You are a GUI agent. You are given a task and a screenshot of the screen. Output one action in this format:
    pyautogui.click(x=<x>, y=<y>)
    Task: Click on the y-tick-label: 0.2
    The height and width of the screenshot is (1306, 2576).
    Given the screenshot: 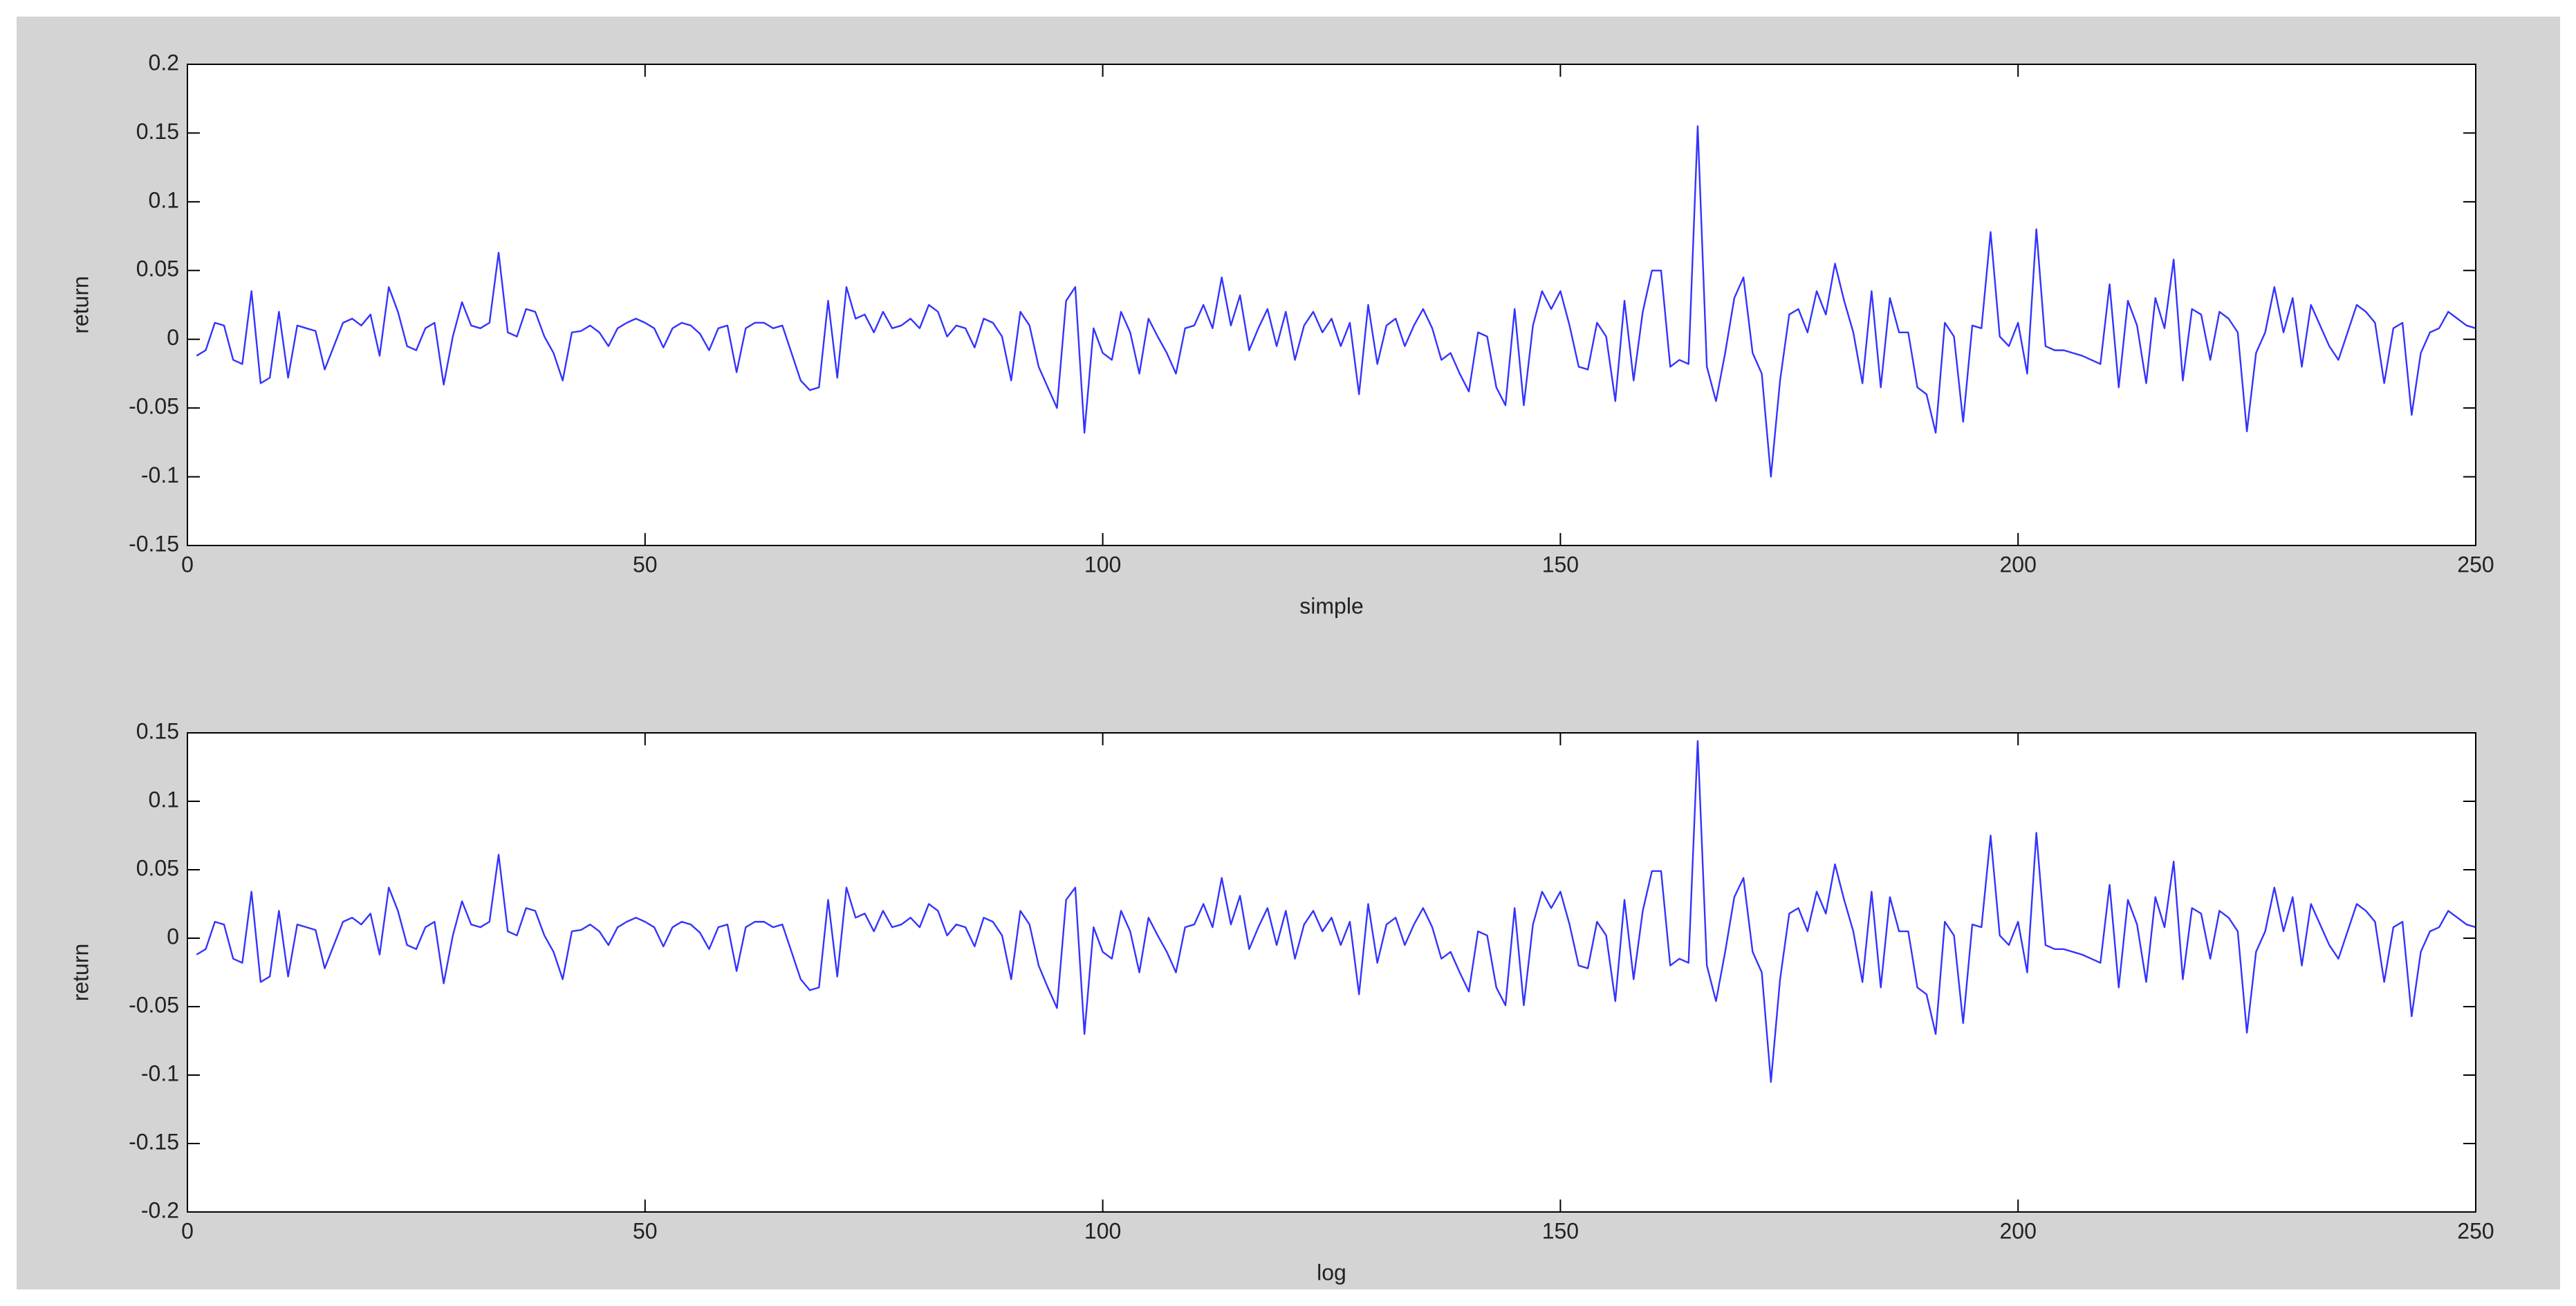 What is the action you would take?
    pyautogui.click(x=164, y=63)
    